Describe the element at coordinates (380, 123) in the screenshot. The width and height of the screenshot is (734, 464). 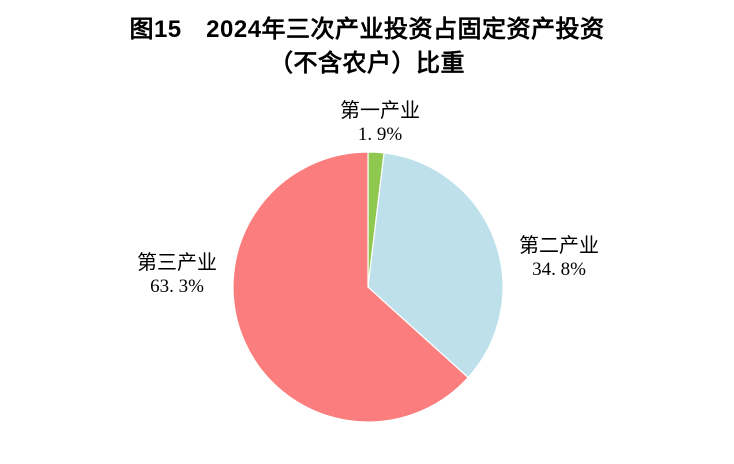
I see `slice-label-primary-industry: 第一产业 1. 9%` at that location.